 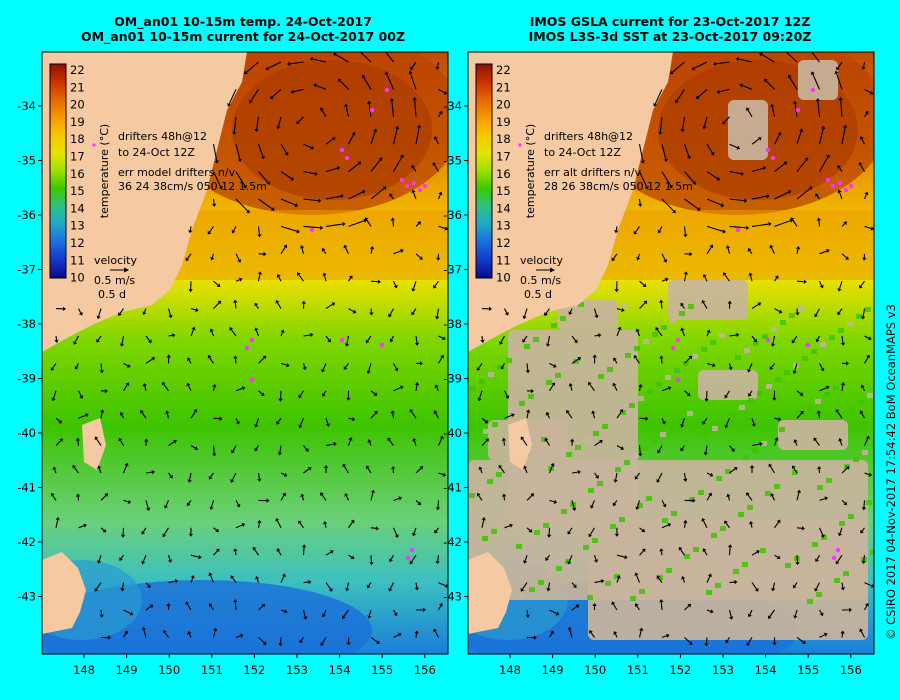 I want to click on right-colorbar-label: temperature (°C), so click(x=530, y=171).